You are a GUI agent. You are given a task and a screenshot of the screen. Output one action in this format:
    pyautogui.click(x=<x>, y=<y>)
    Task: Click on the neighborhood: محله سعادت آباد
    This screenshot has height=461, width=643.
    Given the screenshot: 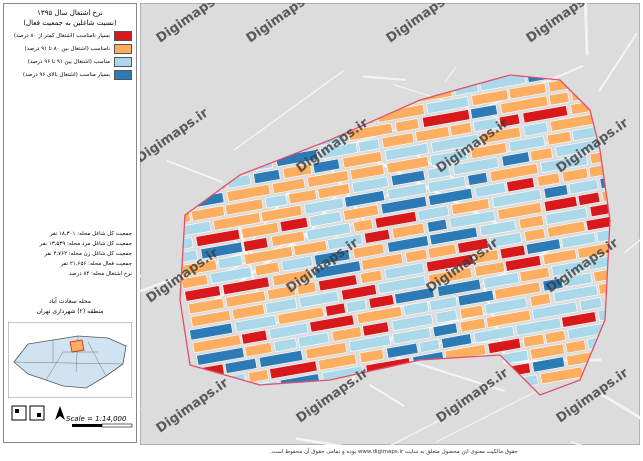 What is the action you would take?
    pyautogui.click(x=69, y=301)
    